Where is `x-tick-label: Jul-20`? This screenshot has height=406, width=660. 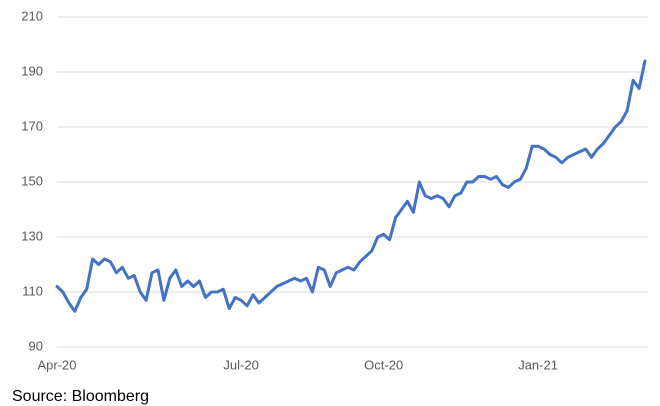
x-tick-label: Jul-20 is located at coordinates (240, 364).